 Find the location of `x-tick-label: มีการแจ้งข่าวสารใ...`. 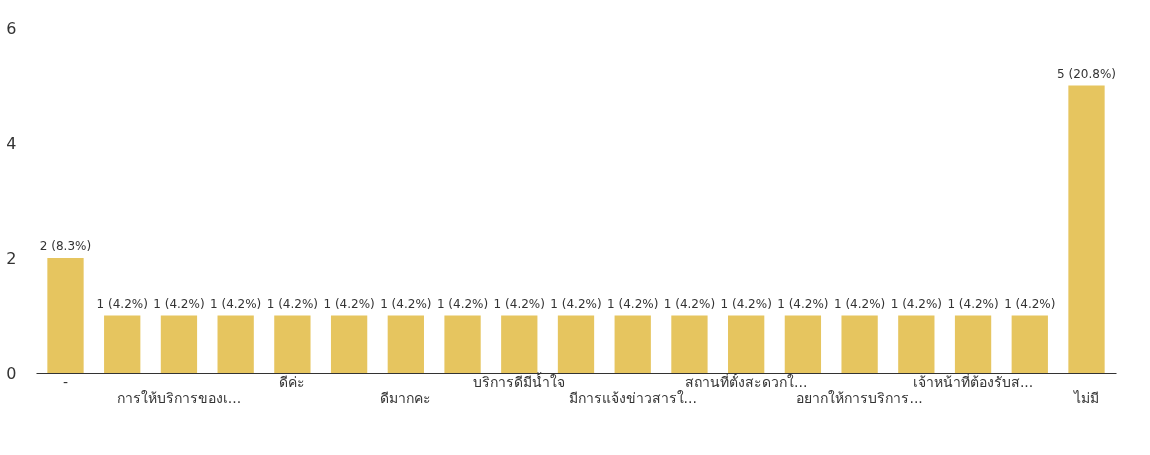

x-tick-label: มีการแจ้งข่าวสารใ... is located at coordinates (632, 397).